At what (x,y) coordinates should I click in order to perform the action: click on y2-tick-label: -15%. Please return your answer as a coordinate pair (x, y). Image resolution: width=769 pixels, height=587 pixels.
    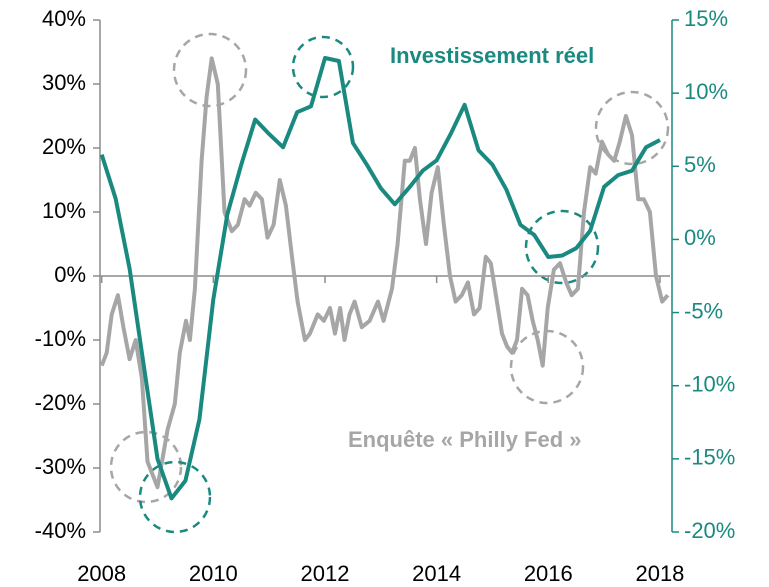
    Looking at the image, I should click on (709, 457).